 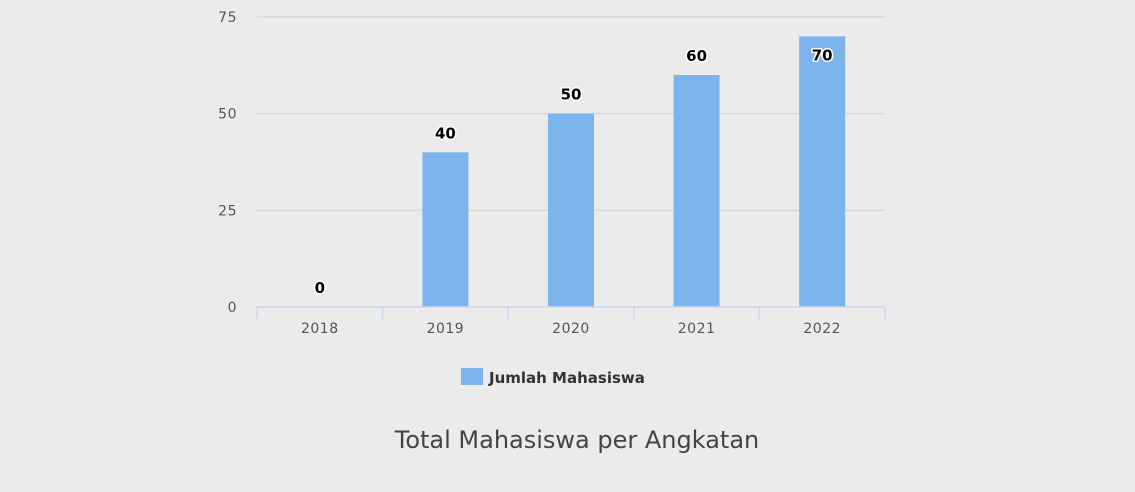 What do you see at coordinates (227, 18) in the screenshot?
I see `y-tick-label: 75` at bounding box center [227, 18].